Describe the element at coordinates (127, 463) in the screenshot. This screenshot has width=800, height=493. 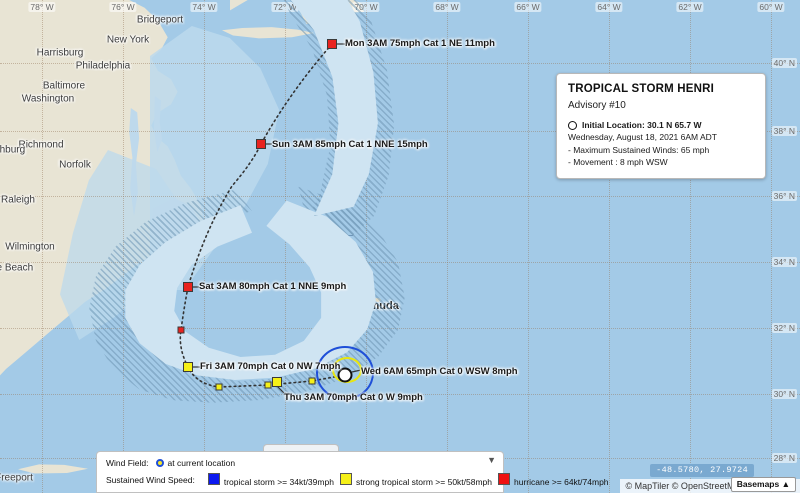
I see `legend-wind-field-label: Wind Field:` at that location.